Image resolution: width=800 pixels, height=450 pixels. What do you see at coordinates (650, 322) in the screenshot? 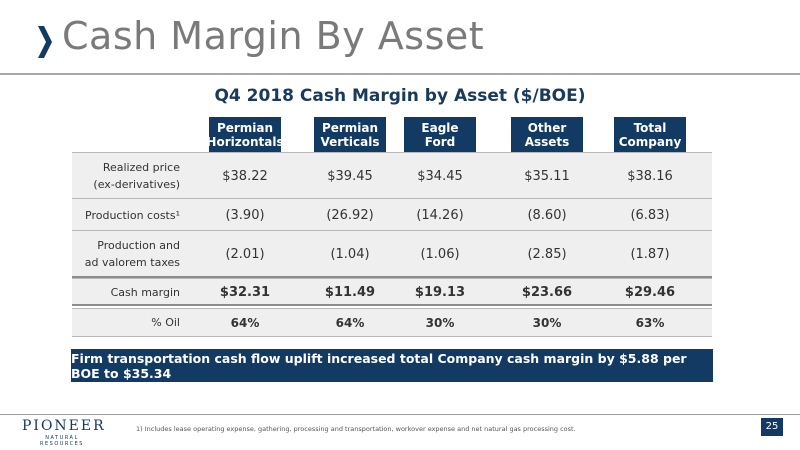
I see `table-cell: 63%` at bounding box center [650, 322].